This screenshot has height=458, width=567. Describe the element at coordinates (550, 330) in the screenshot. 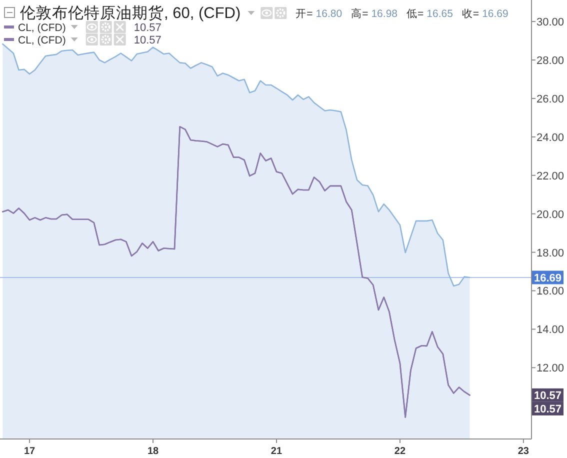

I see `y-tick-label: 14.00` at that location.